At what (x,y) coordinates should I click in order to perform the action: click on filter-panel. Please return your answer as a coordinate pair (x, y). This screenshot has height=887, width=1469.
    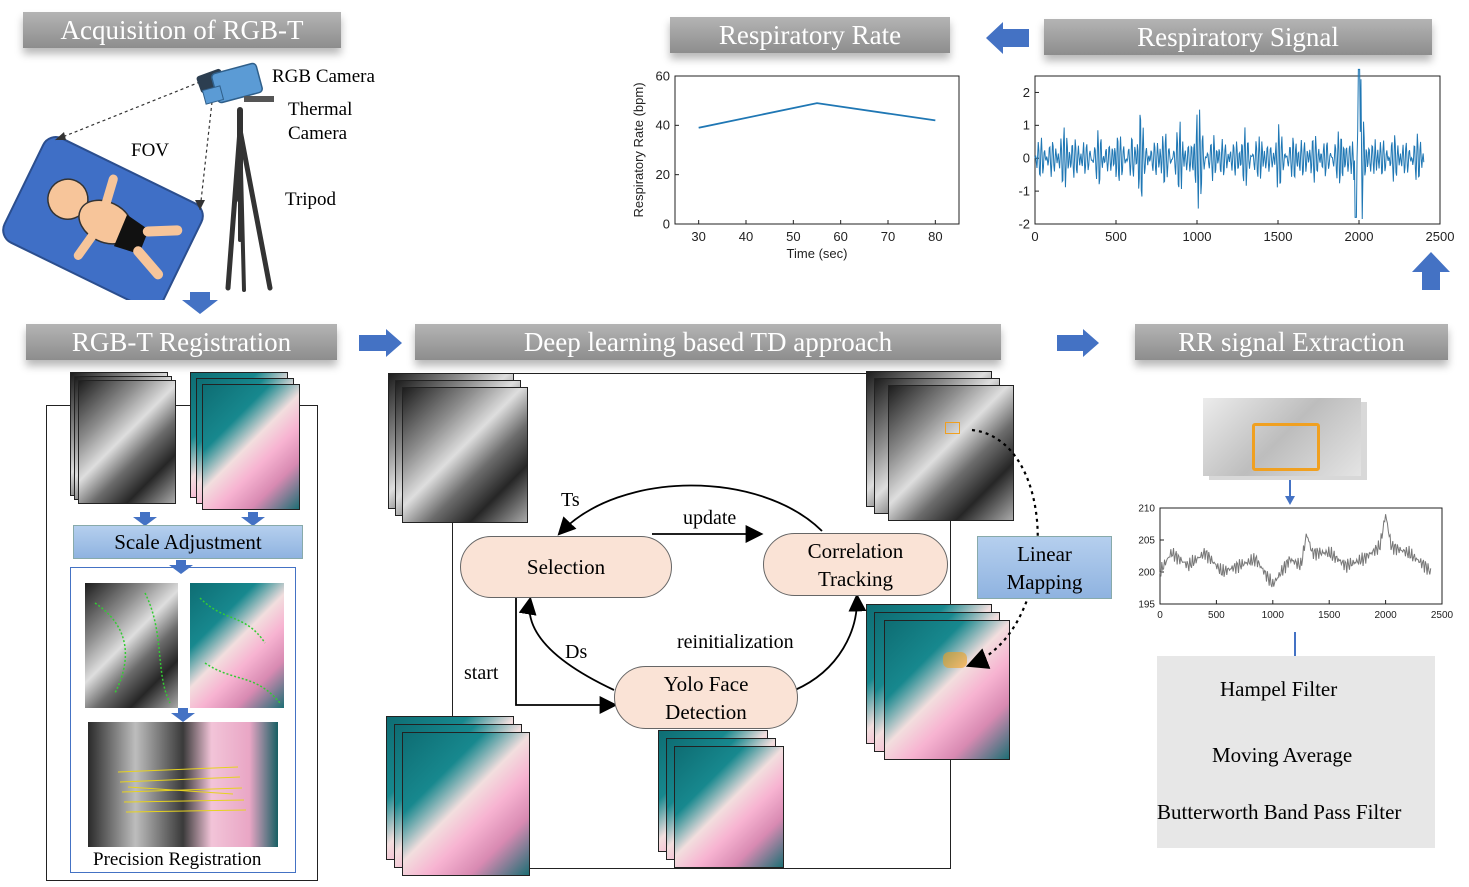
    Looking at the image, I should click on (1296, 752).